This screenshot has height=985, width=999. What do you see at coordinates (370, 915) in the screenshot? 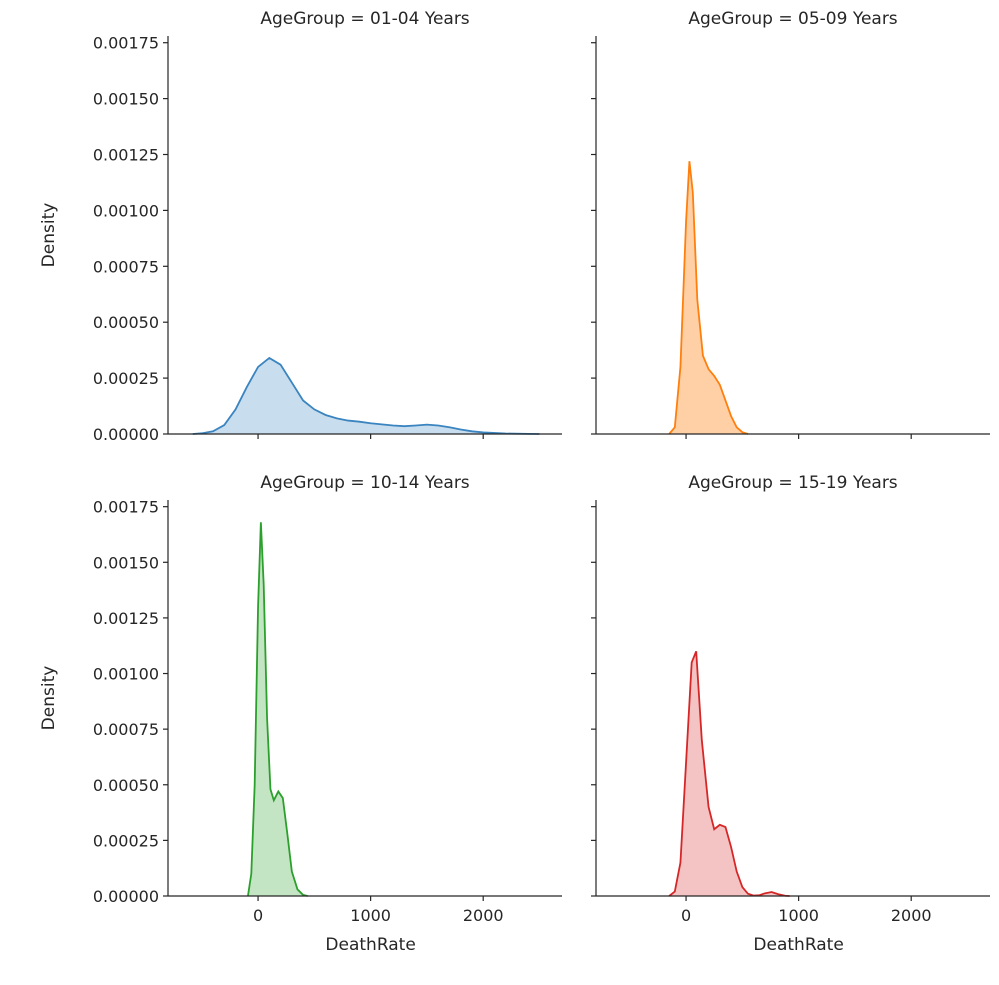
I see `panel-3-x-tick-label: 1000` at bounding box center [370, 915].